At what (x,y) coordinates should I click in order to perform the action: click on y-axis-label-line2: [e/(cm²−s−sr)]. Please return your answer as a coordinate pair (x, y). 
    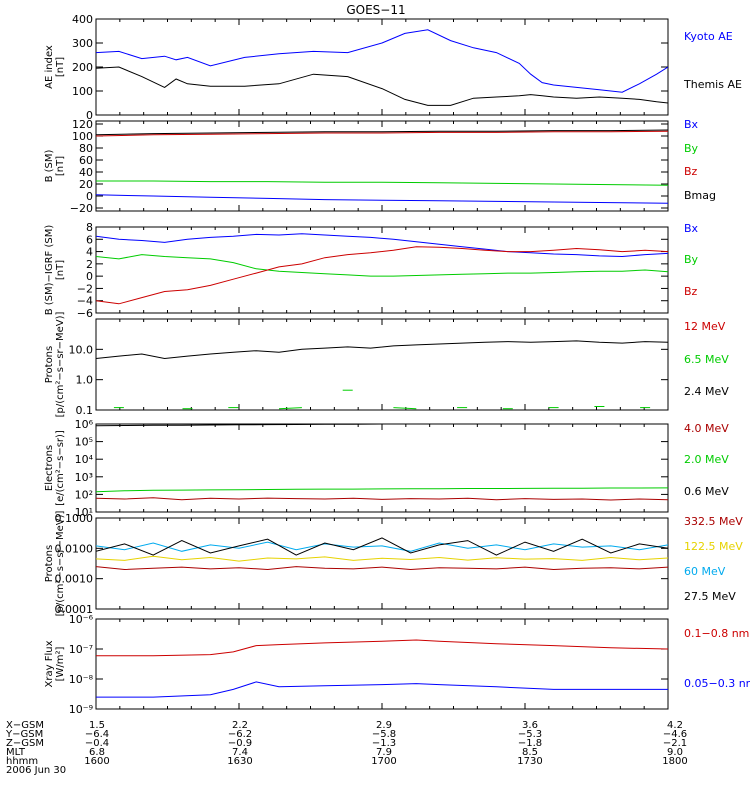
    Looking at the image, I should click on (60, 468).